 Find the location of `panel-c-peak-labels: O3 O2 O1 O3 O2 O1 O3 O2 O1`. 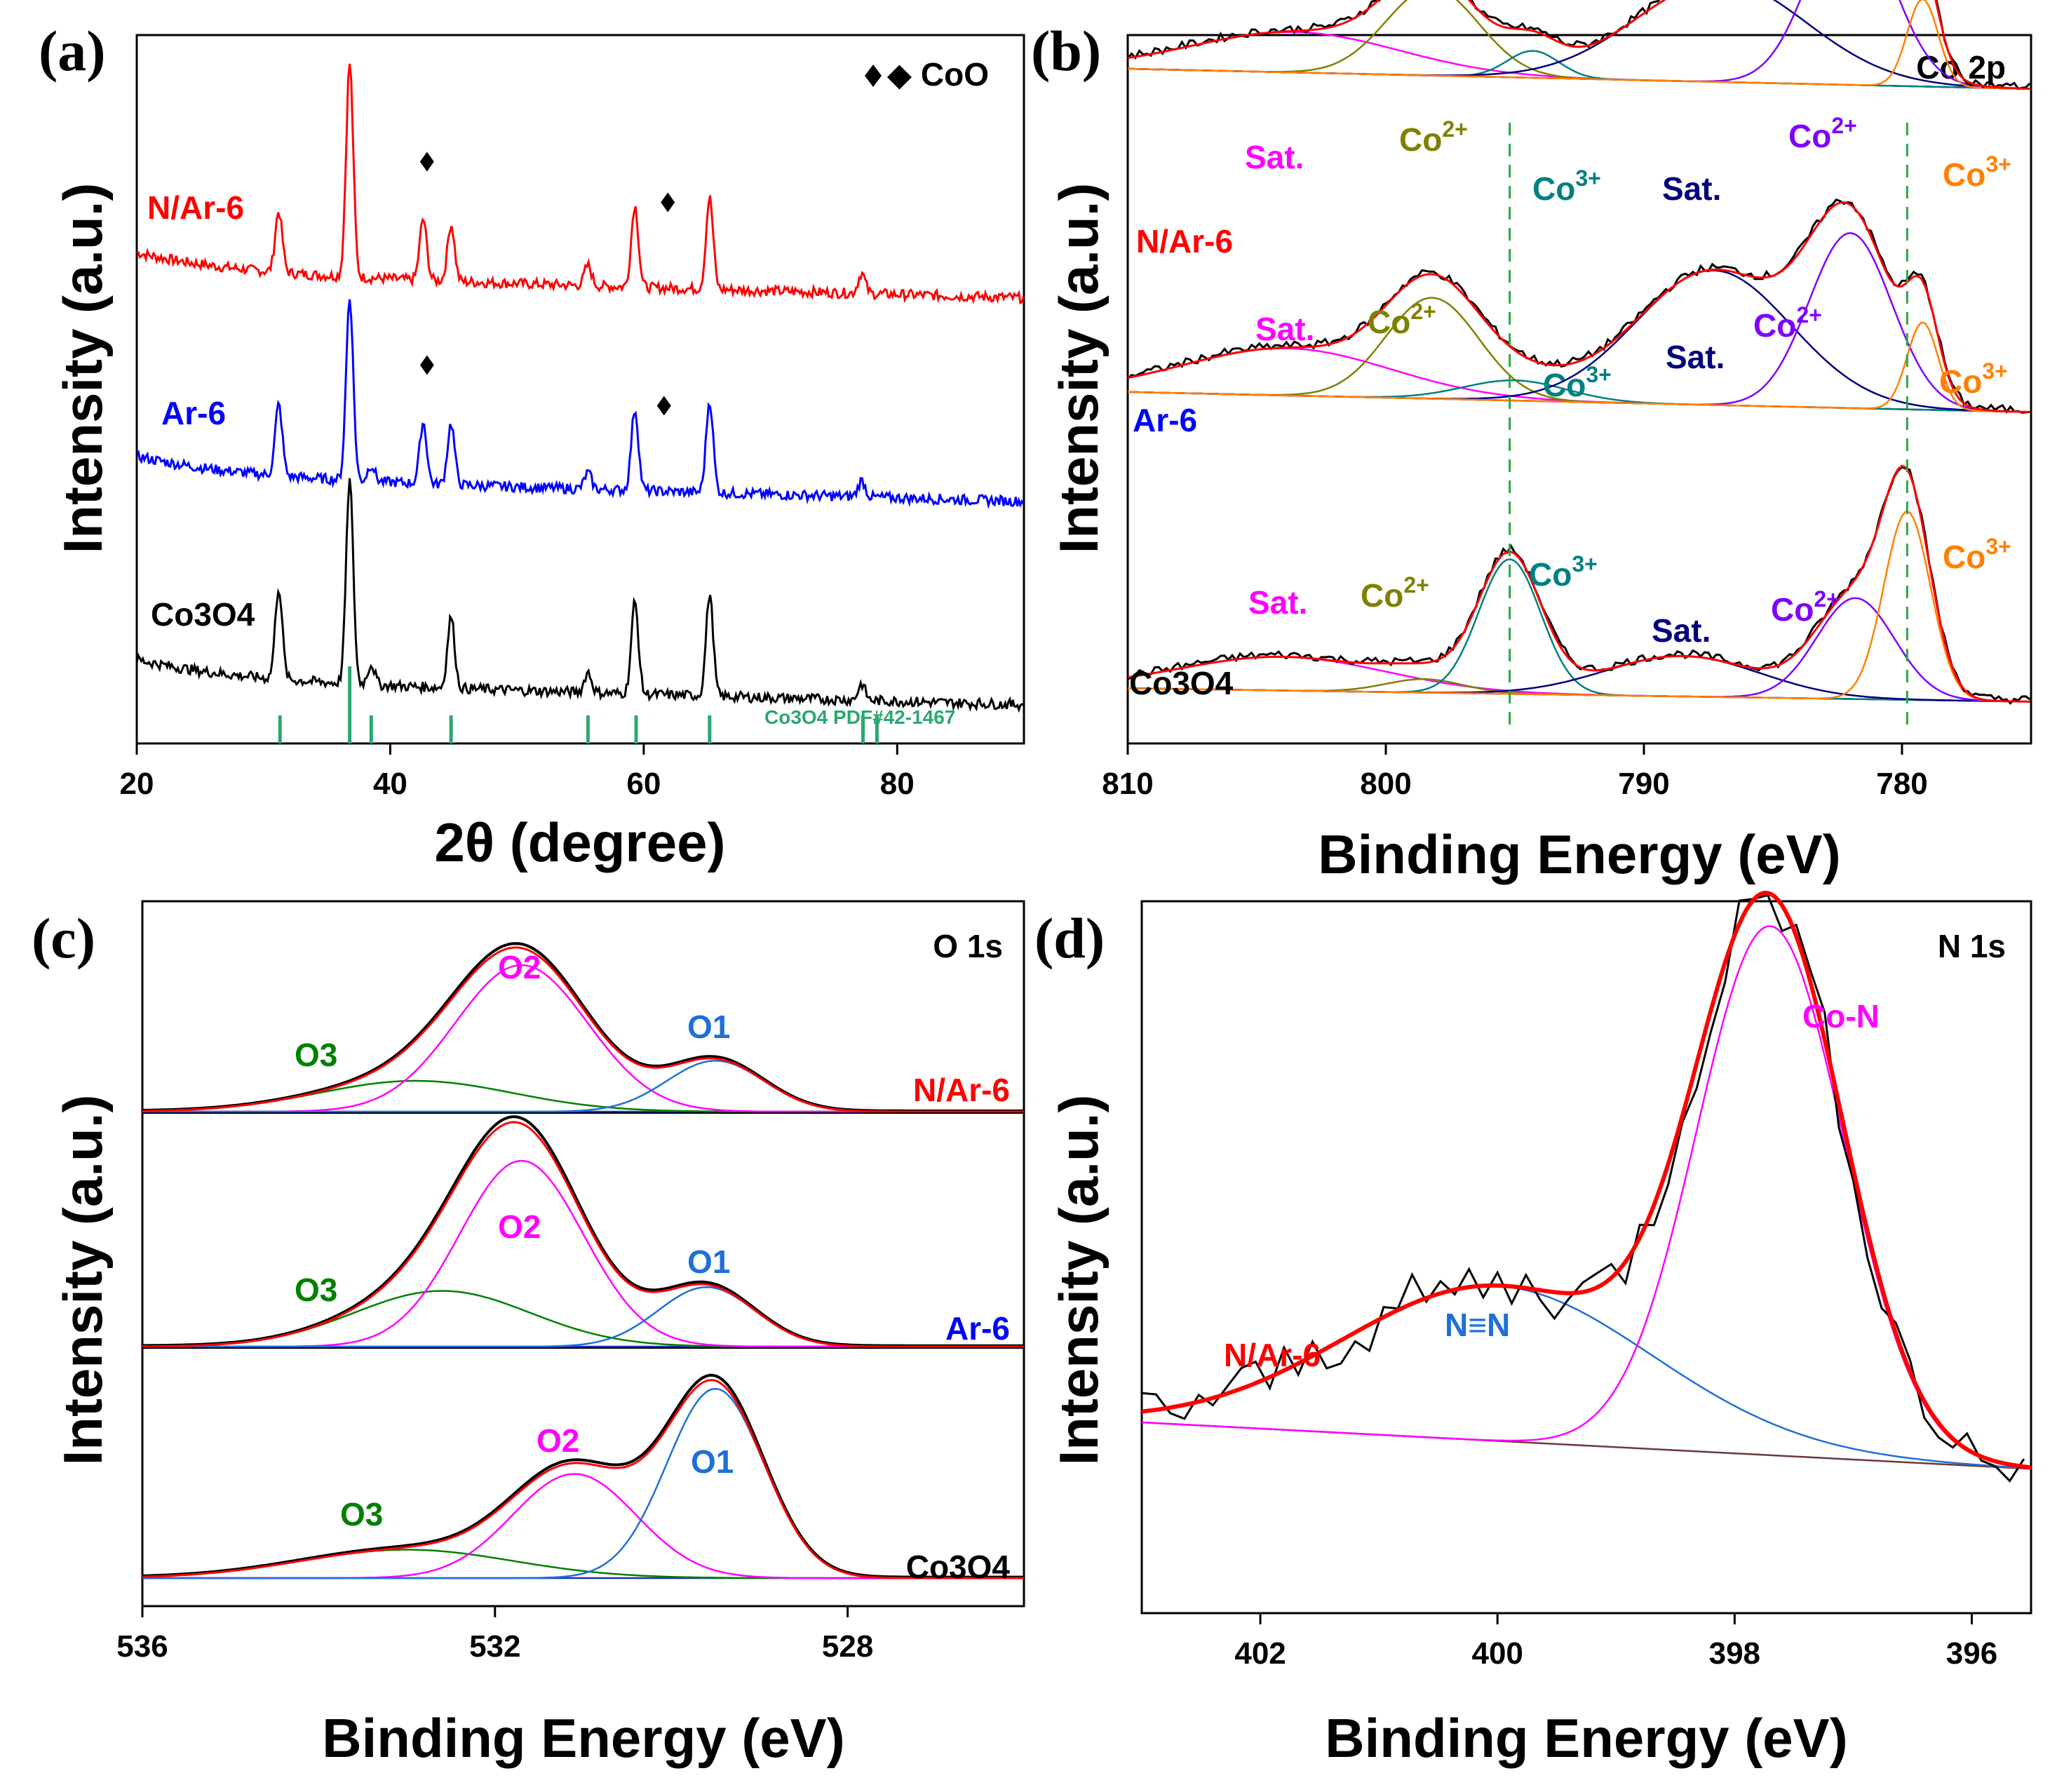

panel-c-peak-labels: O3 O2 O1 O3 O2 O1 O3 O2 O1 is located at coordinates (514, 1240).